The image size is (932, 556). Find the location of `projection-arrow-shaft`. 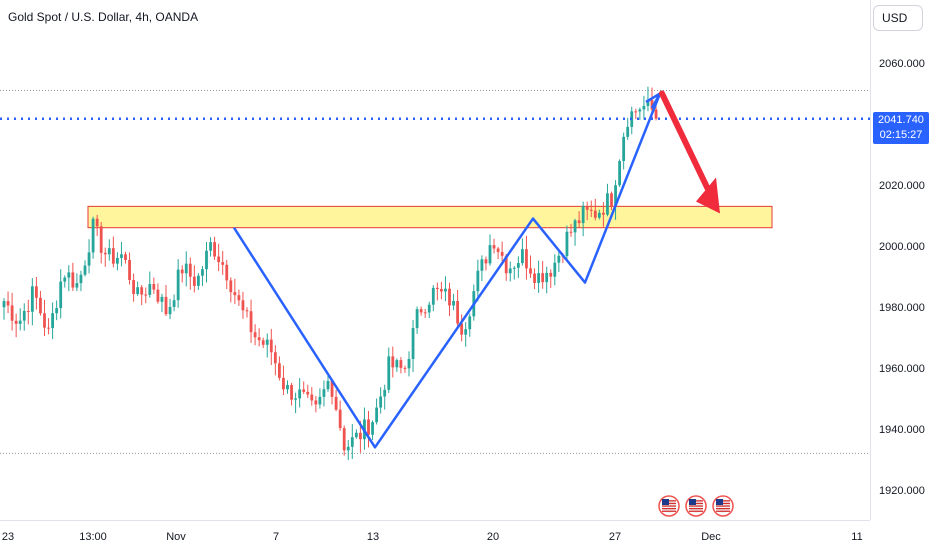

projection-arrow-shaft is located at coordinates (686, 143).